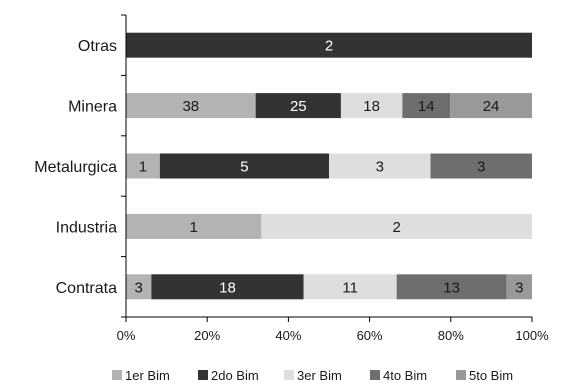 This screenshot has height=390, width=561. I want to click on x-tick-label: 80%, so click(451, 335).